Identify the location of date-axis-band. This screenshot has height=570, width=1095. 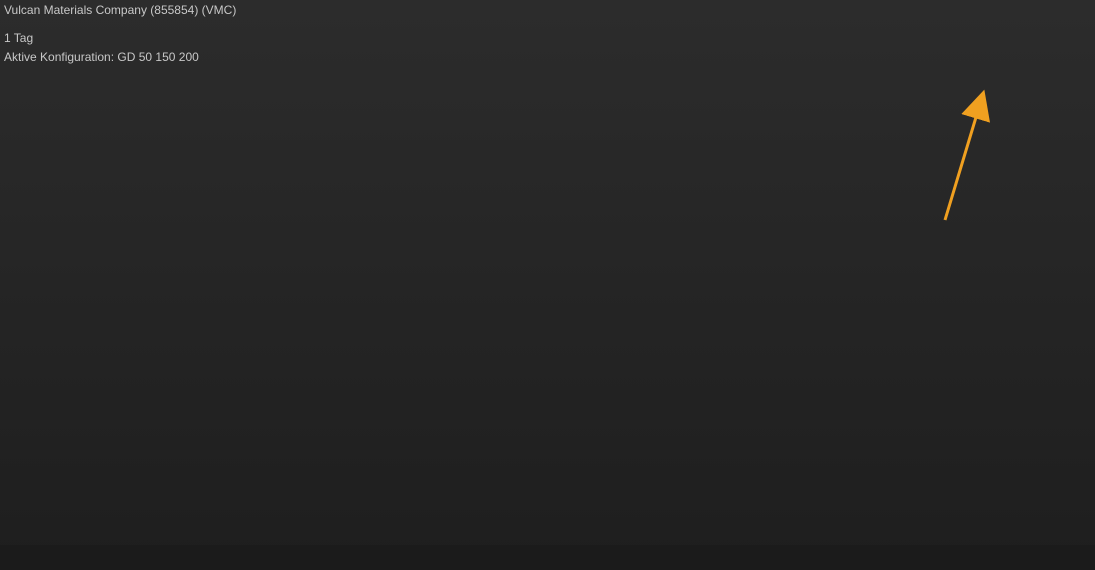
(547, 557).